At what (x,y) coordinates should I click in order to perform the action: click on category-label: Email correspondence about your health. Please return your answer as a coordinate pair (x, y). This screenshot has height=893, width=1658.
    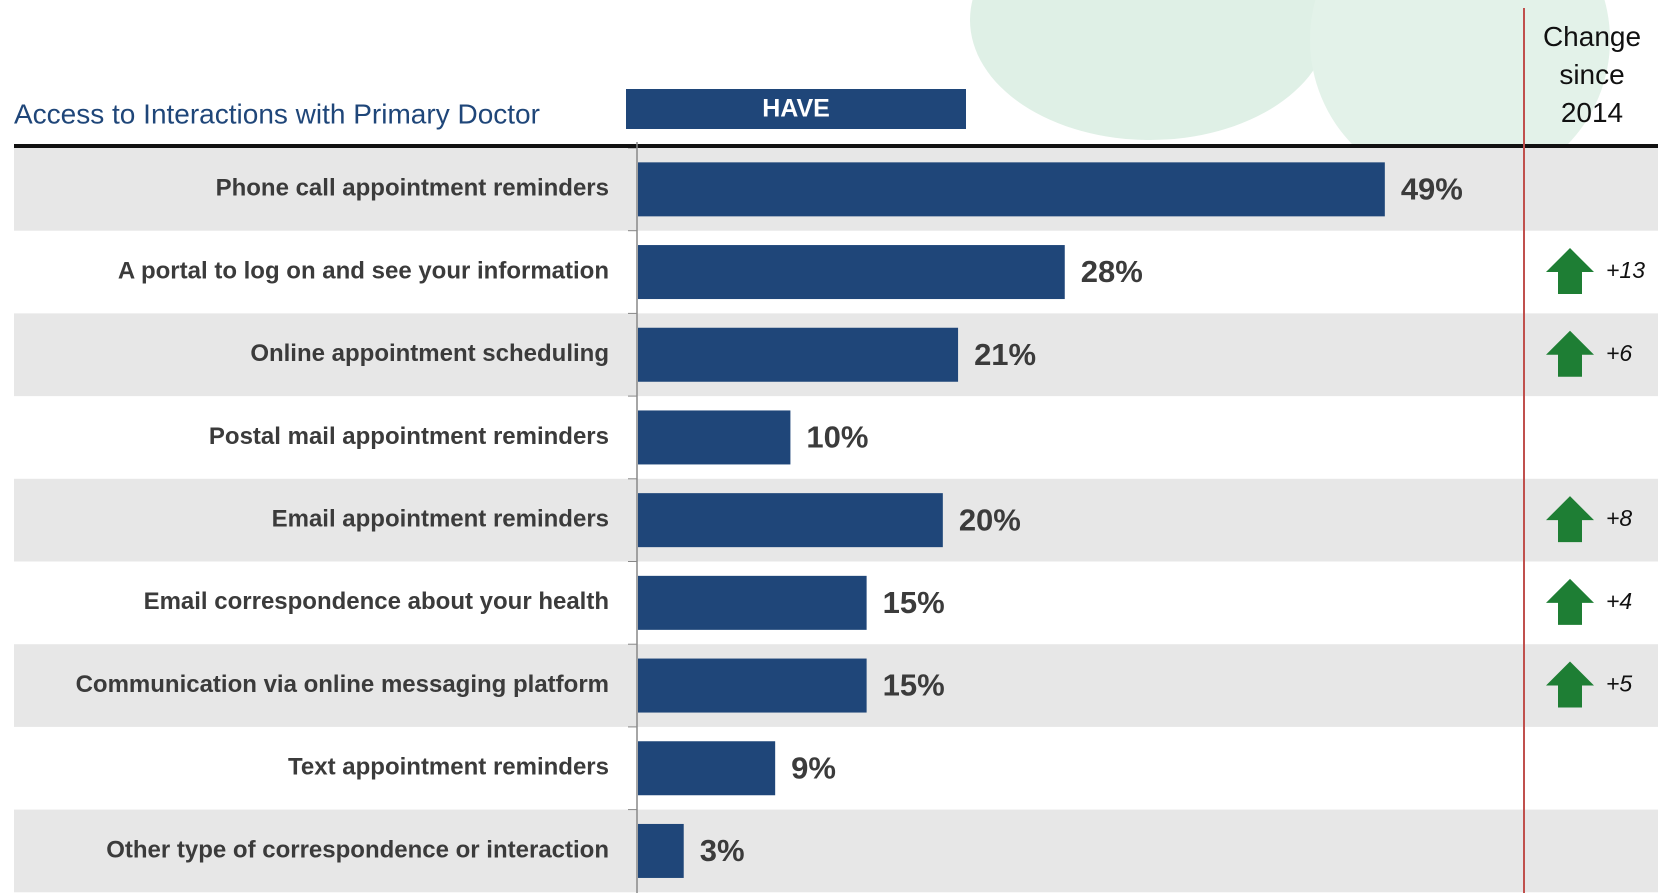
    Looking at the image, I should click on (376, 601).